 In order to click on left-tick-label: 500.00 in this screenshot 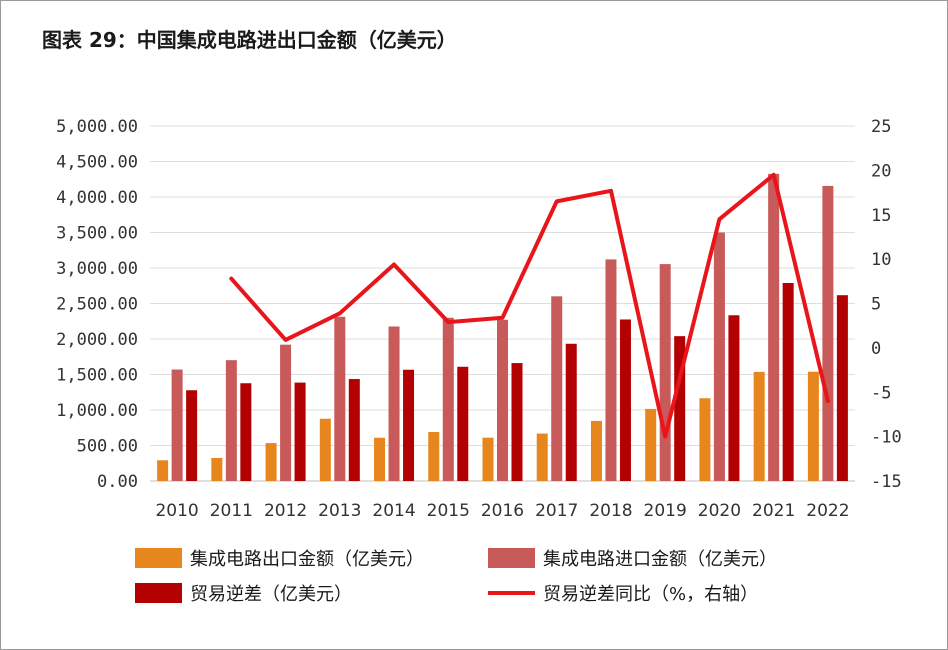, I will do `click(107, 447)`.